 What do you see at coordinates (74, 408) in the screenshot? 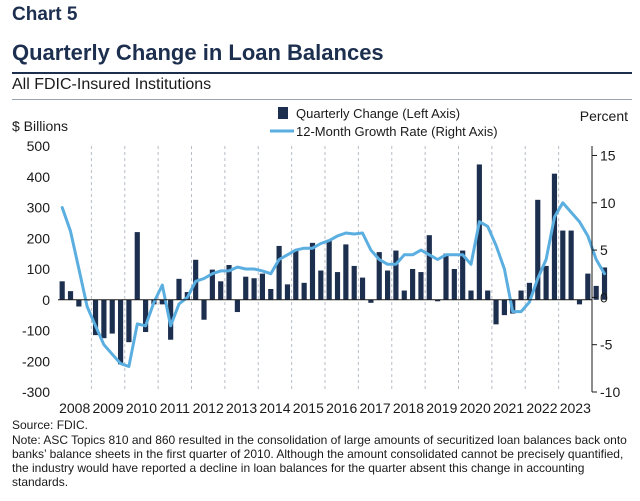
I see `x-tick-label: 2008` at bounding box center [74, 408].